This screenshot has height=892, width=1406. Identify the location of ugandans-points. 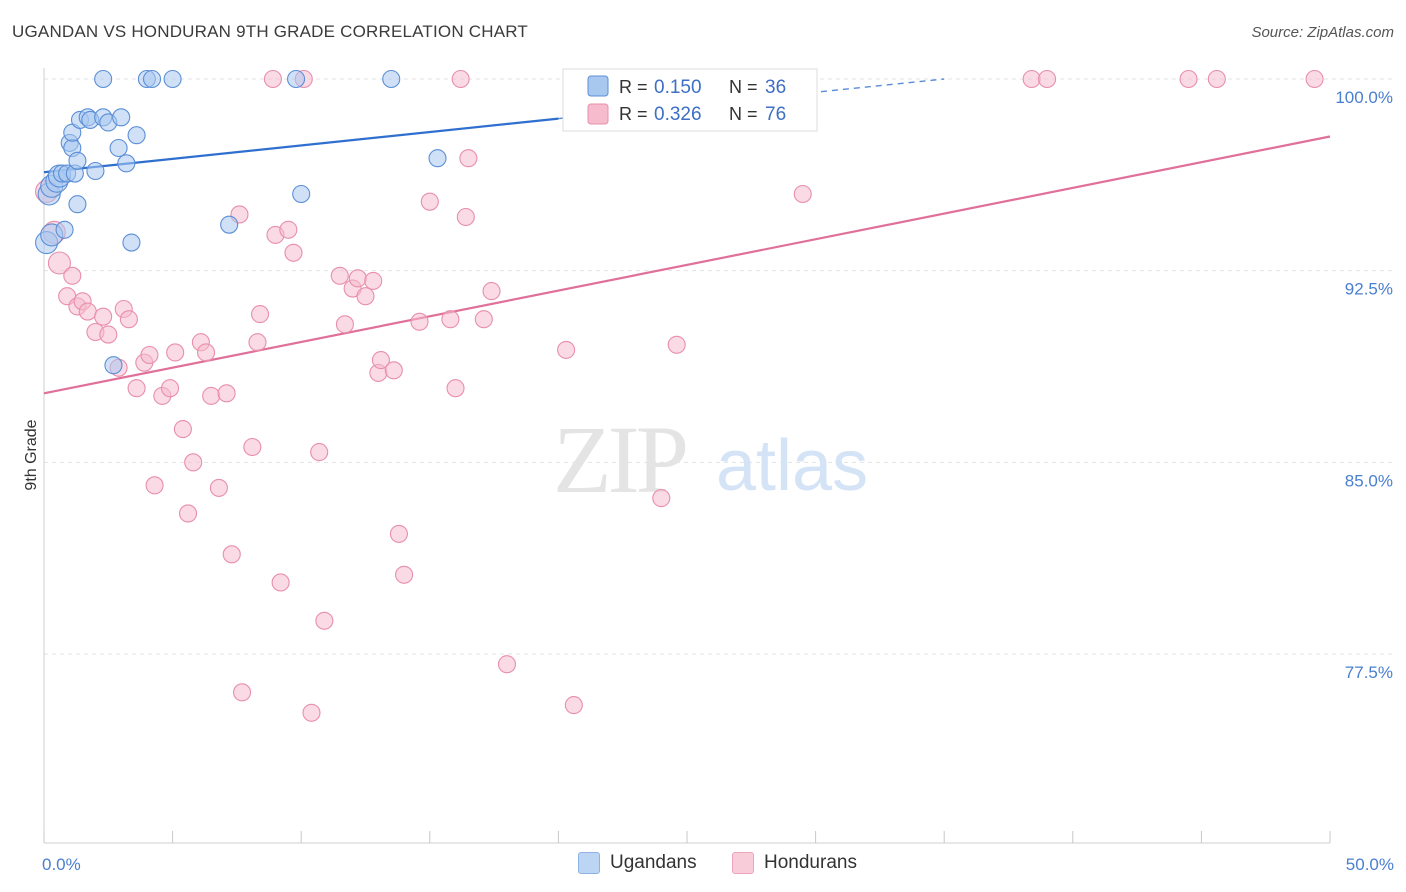
(241, 222).